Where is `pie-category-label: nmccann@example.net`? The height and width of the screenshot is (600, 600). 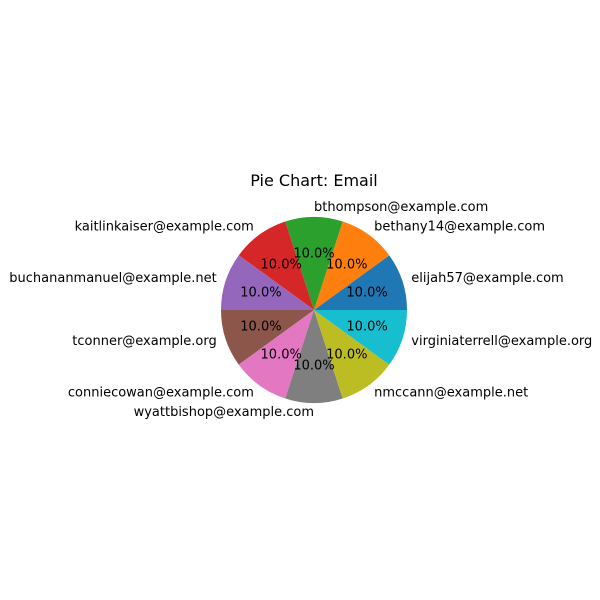
pie-category-label: nmccann@example.net is located at coordinates (451, 392).